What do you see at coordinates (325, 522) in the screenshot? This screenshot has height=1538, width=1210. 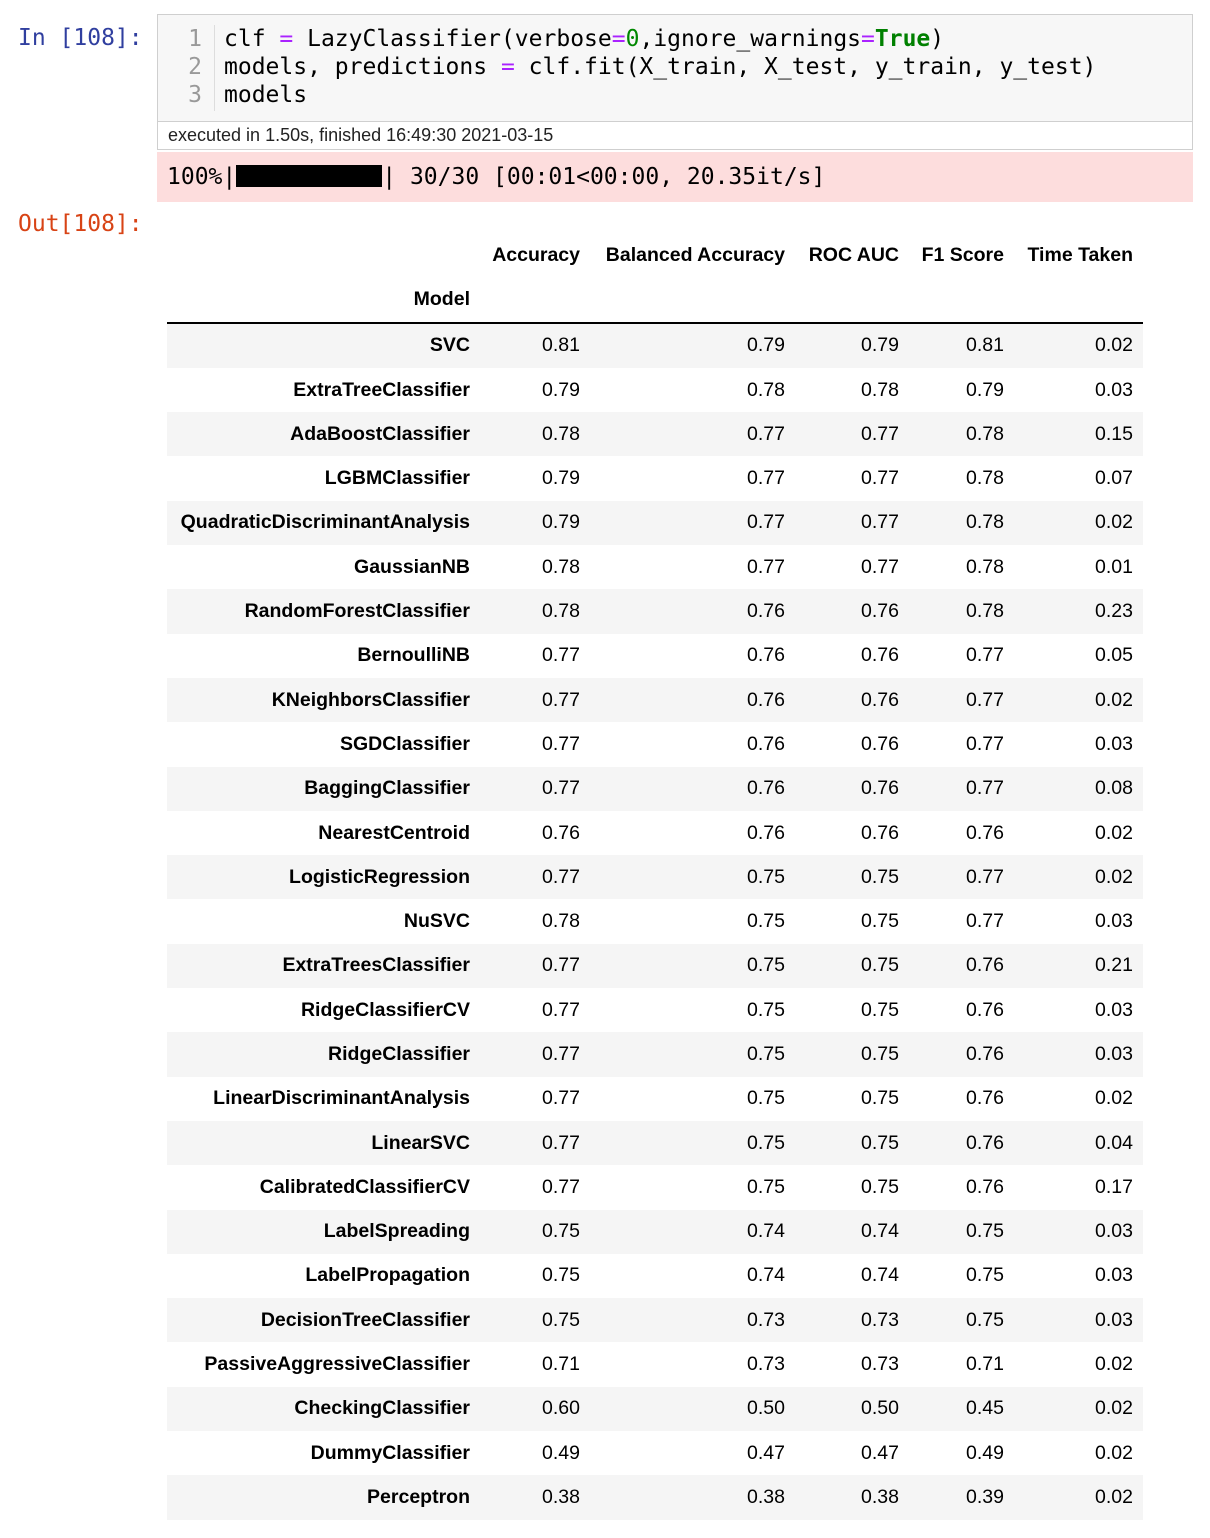 I see `row-label: QuadraticDiscriminantAnalysis` at bounding box center [325, 522].